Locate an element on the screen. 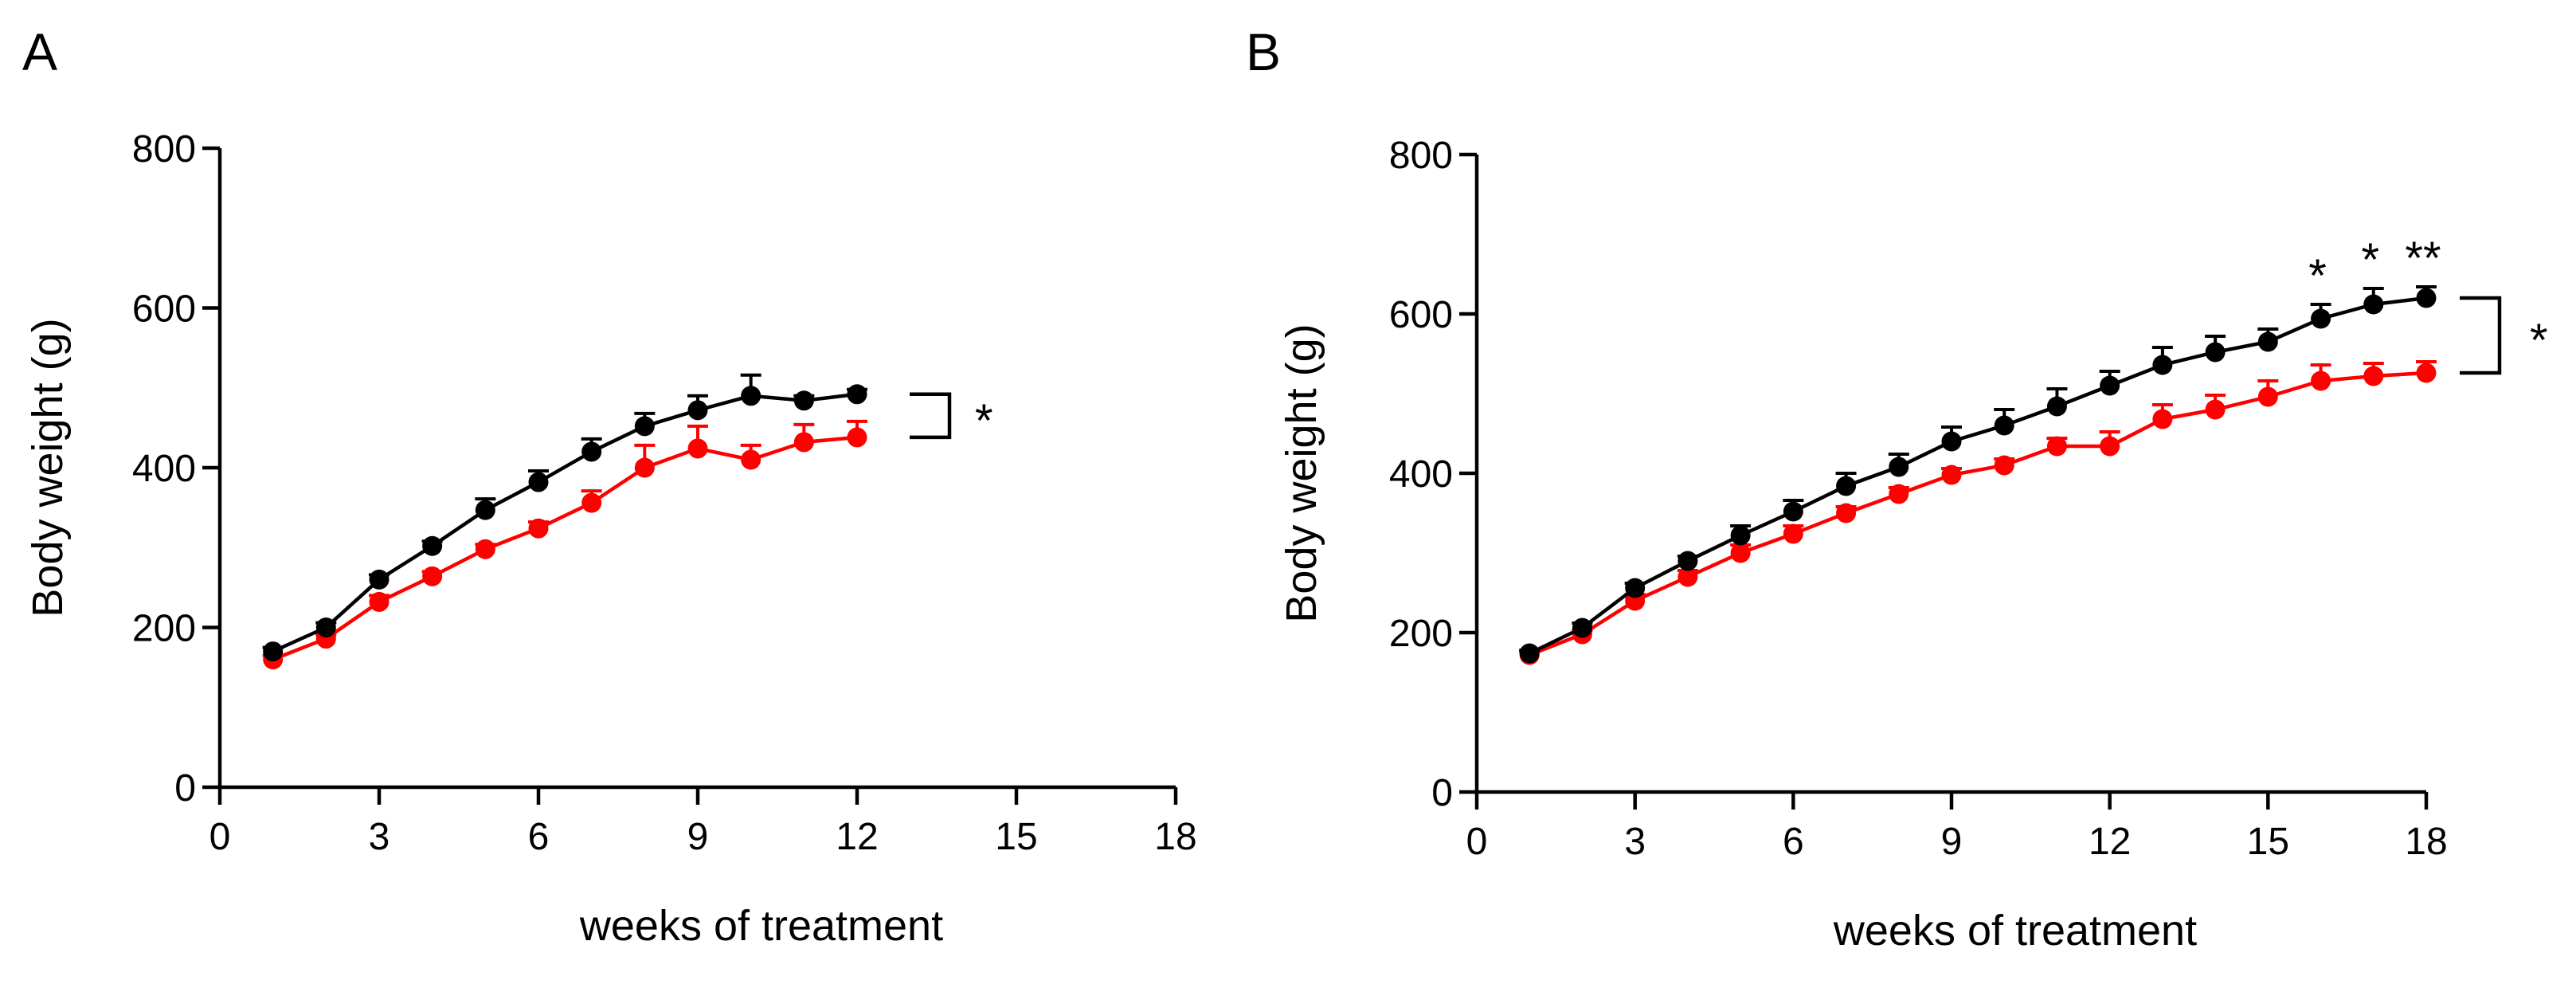 This screenshot has width=2576, height=988. panel-label: B is located at coordinates (1263, 51).